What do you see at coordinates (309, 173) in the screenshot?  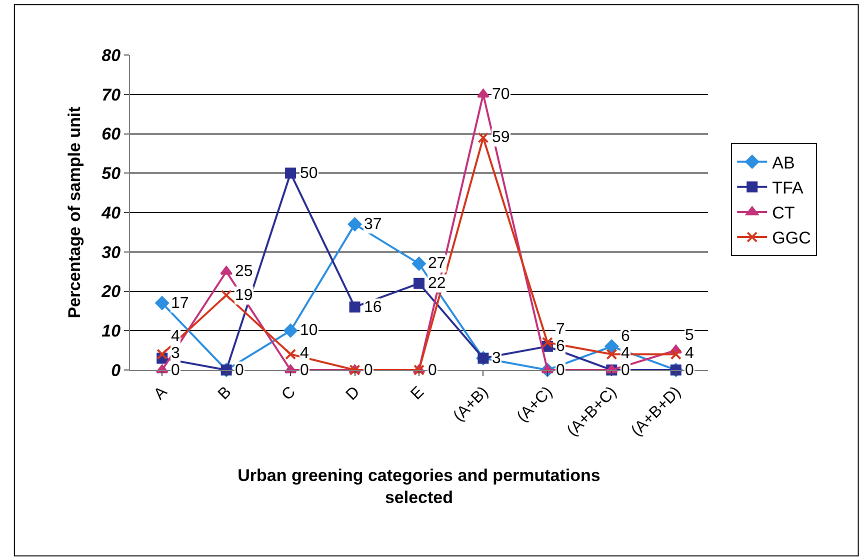 I see `data-label: 50` at bounding box center [309, 173].